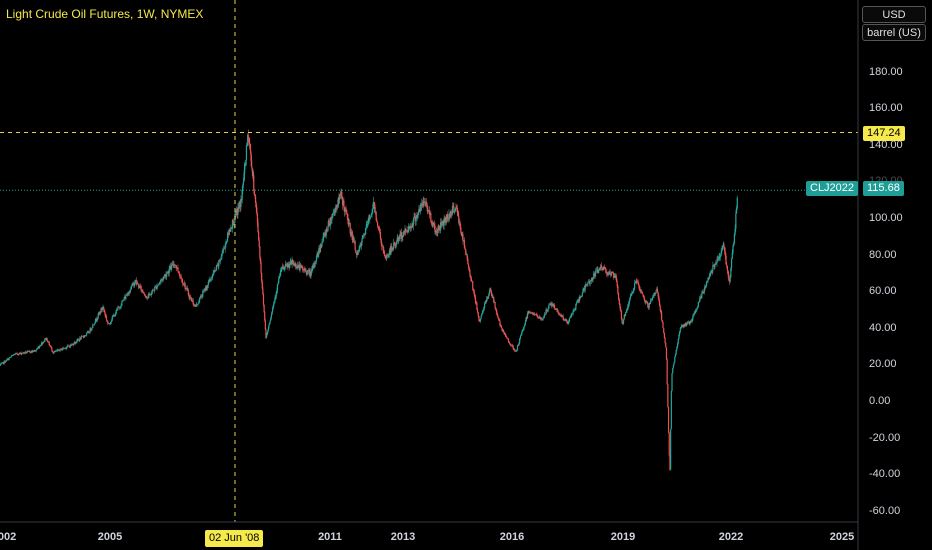 The height and width of the screenshot is (550, 932). Describe the element at coordinates (894, 32) in the screenshot. I see `unit-selector: barrel (US)` at that location.